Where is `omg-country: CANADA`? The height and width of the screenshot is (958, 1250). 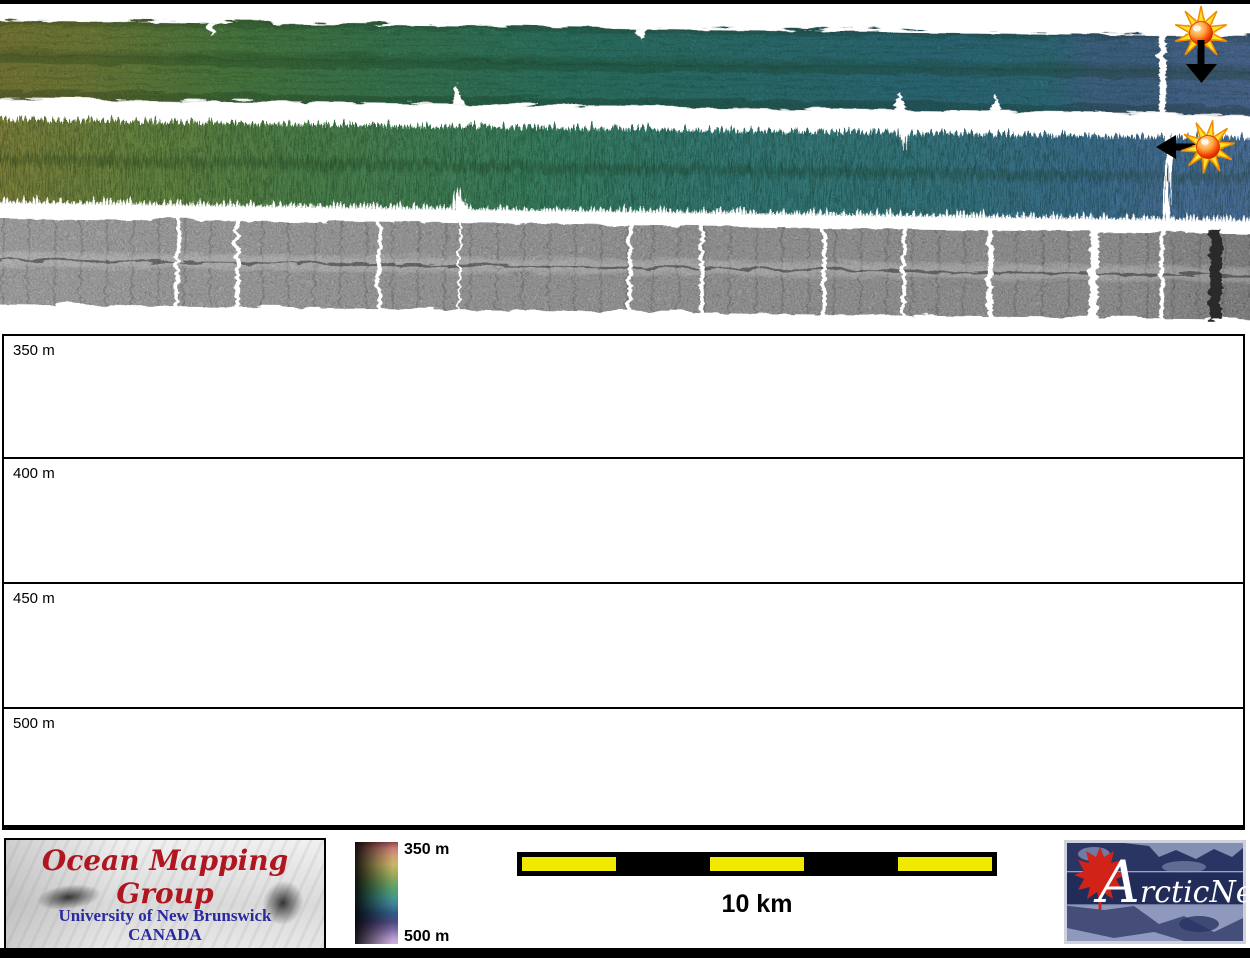
omg-country: CANADA is located at coordinates (165, 934).